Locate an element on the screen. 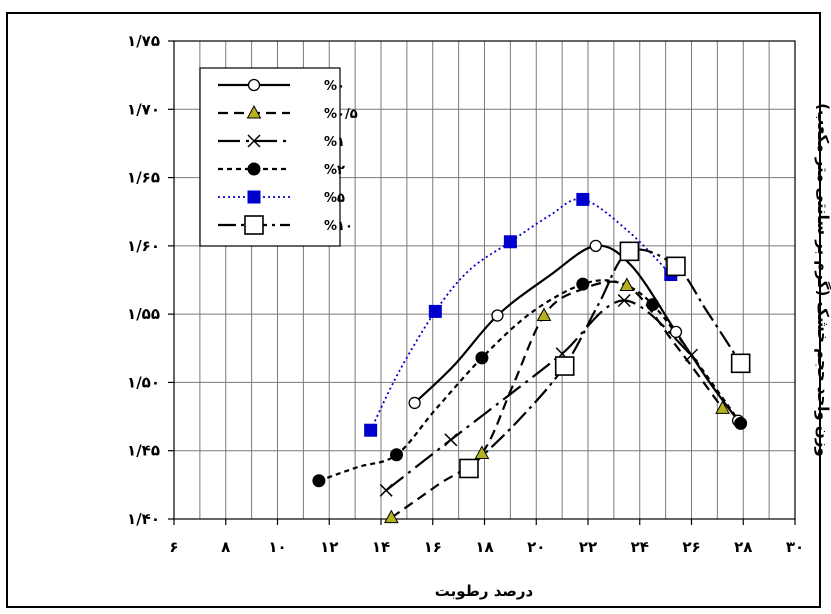 This screenshot has height=614, width=831. x-tick-label: ۳۰ is located at coordinates (795, 547).